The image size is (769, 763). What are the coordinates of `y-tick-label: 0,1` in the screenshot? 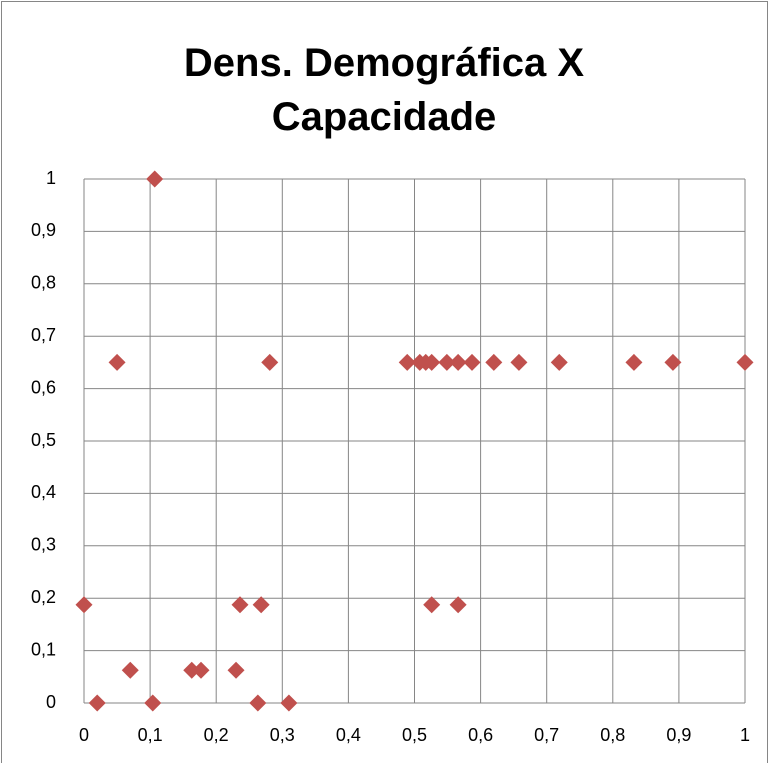 It's located at (43, 649).